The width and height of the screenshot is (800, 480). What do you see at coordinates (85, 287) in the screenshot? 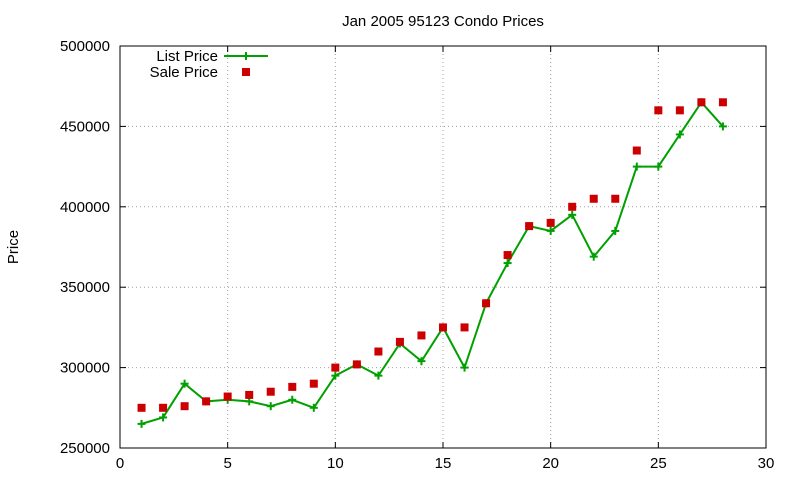
I see `y-tick-label: 350000` at bounding box center [85, 287].